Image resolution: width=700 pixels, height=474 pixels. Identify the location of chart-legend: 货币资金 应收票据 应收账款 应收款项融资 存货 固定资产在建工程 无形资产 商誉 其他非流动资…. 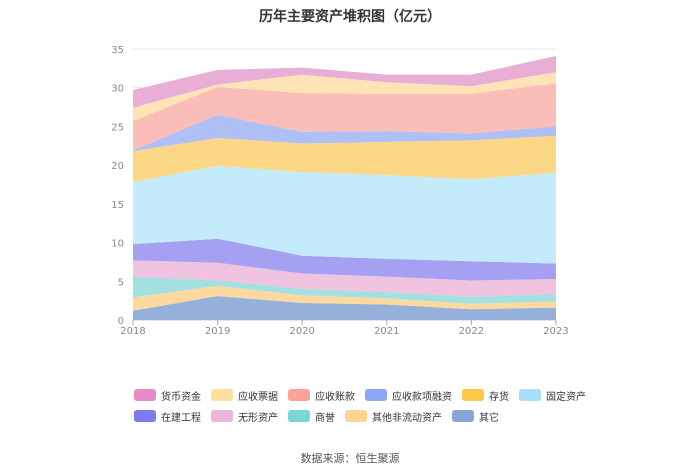
(369, 406).